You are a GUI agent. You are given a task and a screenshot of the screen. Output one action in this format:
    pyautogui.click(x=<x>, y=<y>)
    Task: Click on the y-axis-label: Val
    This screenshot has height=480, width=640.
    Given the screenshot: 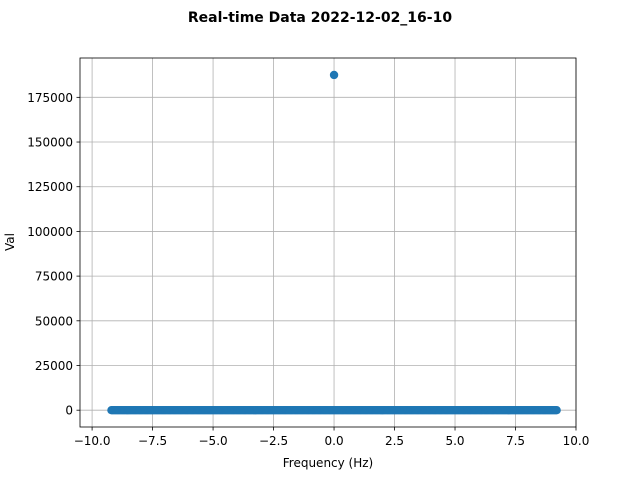 What is the action you would take?
    pyautogui.click(x=10, y=242)
    